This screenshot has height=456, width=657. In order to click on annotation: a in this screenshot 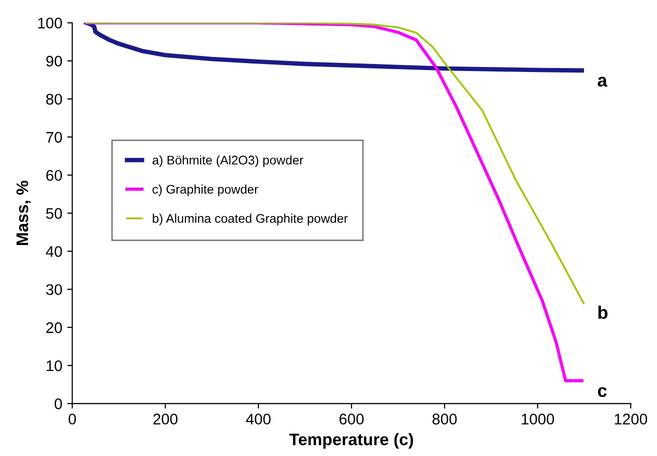, I will do `click(603, 81)`.